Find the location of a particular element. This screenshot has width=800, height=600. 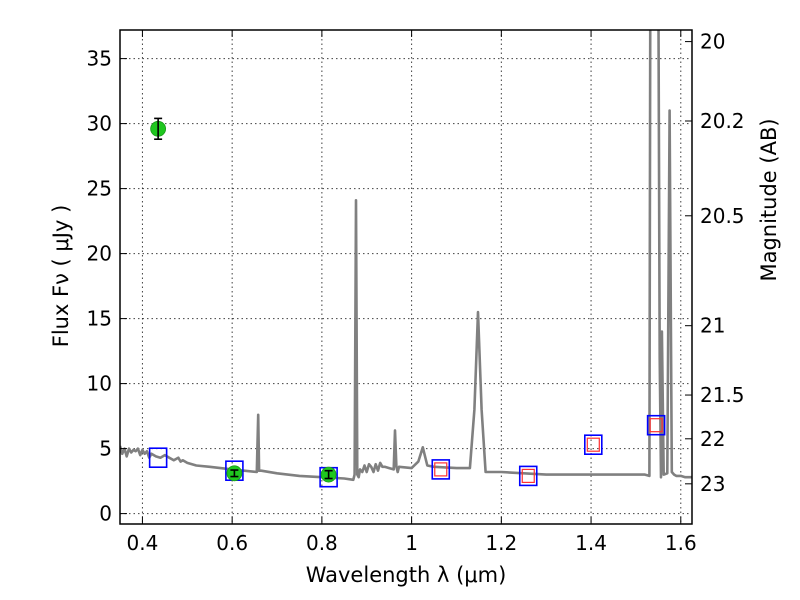

right-tick-label: 21.5 is located at coordinates (722, 395).